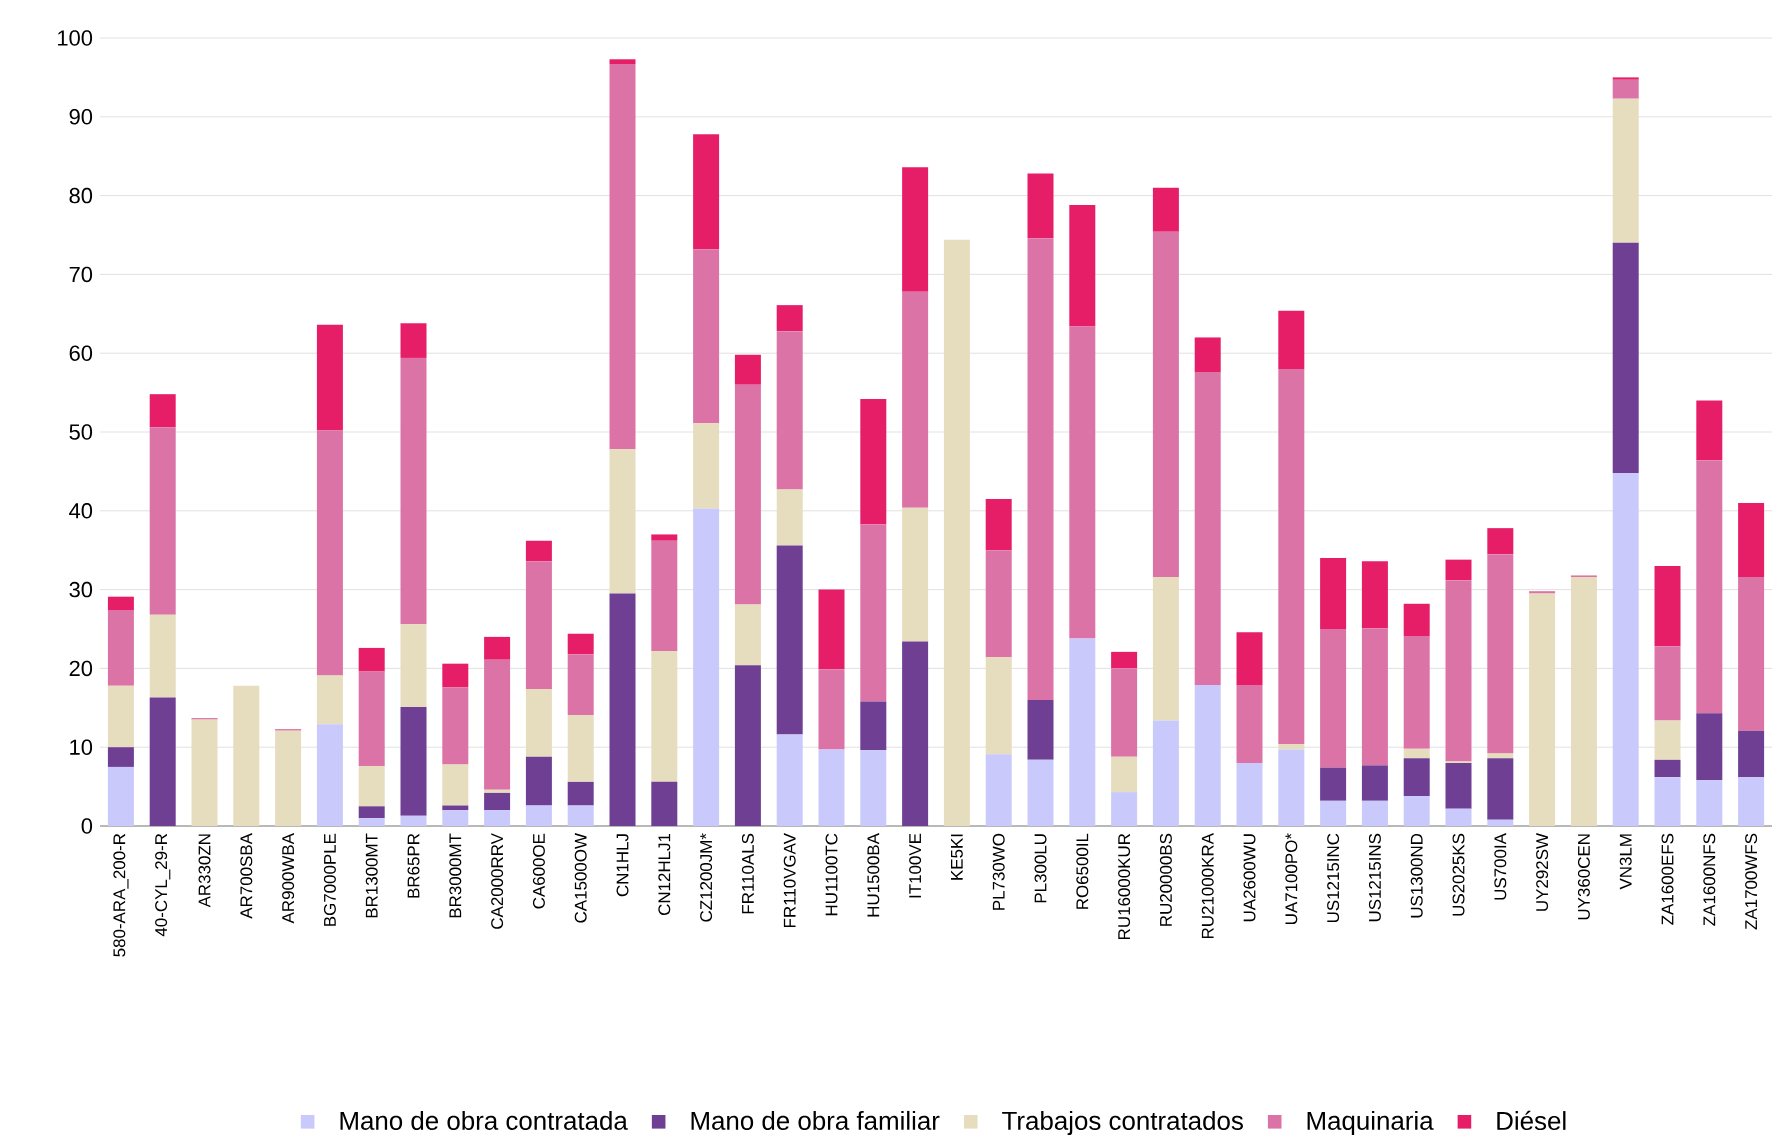 This screenshot has height=1141, width=1782. I want to click on x-tick-label: CN12HLJ1, so click(664, 874).